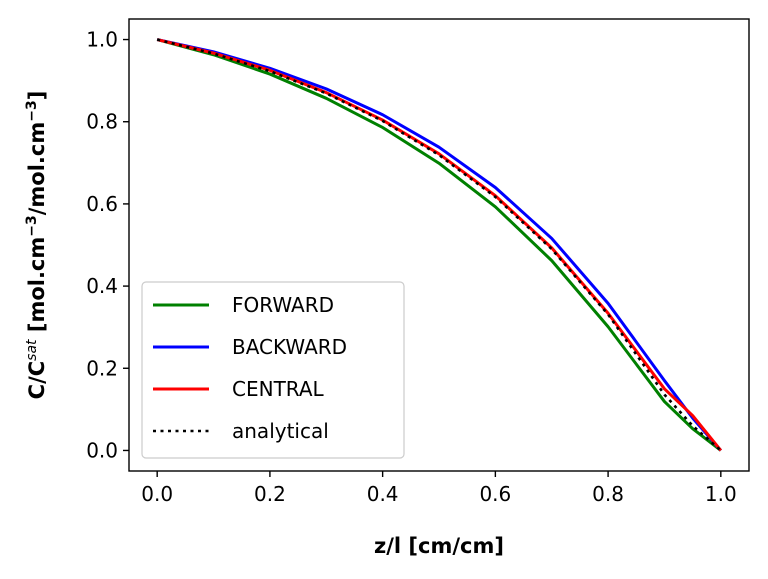 The image size is (768, 579). I want to click on y-tick-label: 0.8, so click(102, 122).